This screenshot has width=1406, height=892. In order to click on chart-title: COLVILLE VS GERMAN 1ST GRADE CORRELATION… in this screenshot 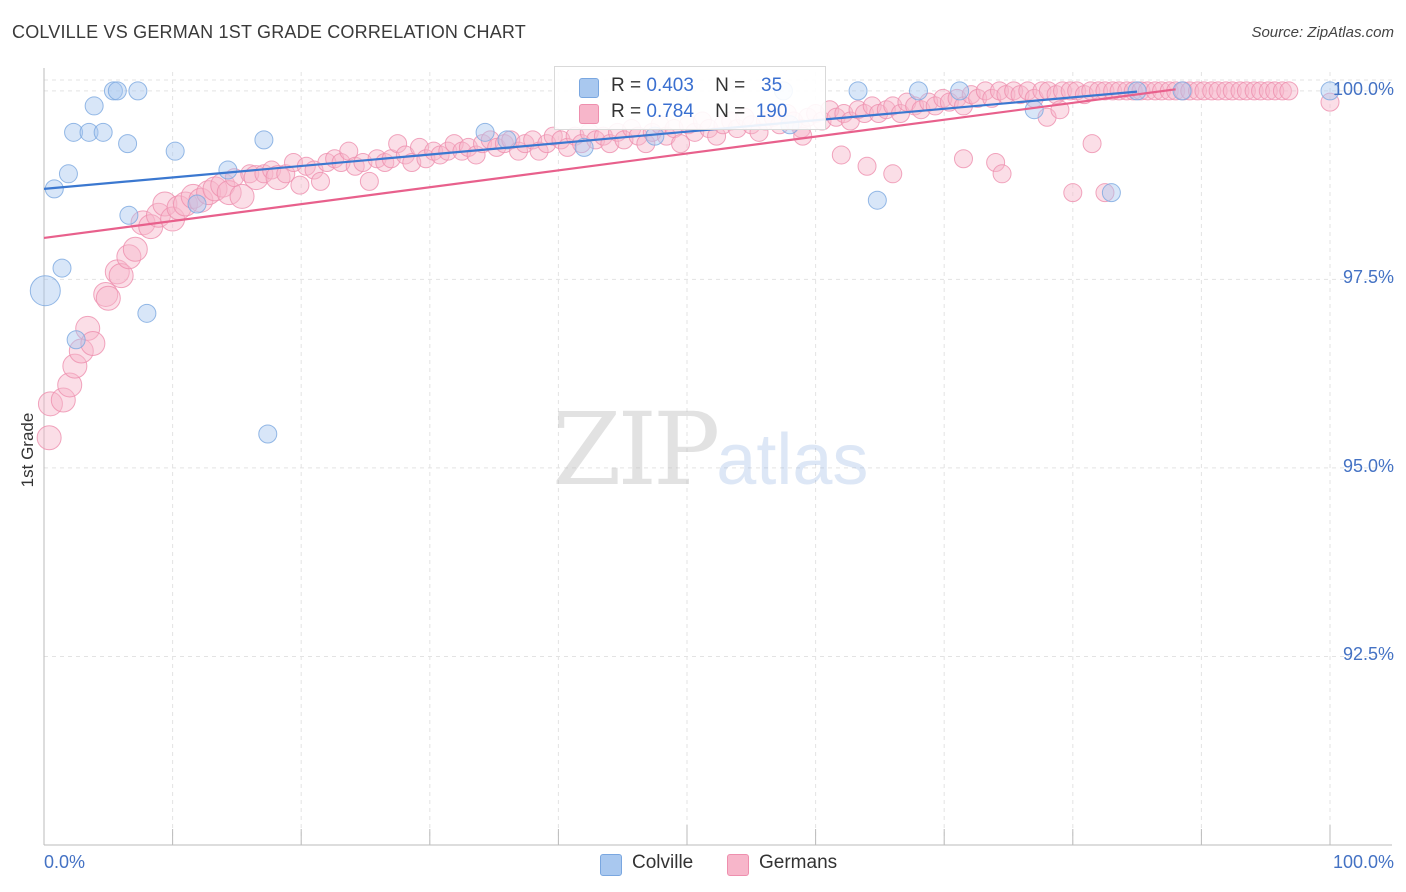, I will do `click(269, 32)`.